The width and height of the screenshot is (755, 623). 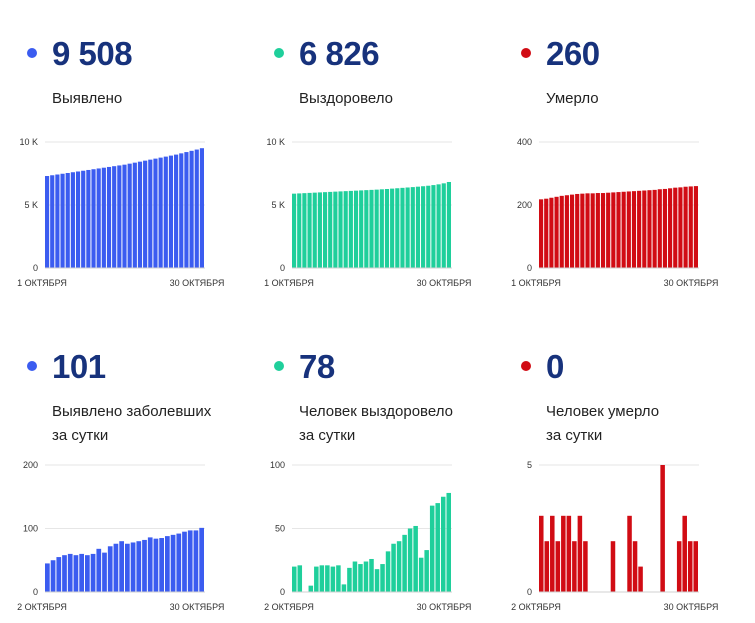 What do you see at coordinates (131, 424) in the screenshot?
I see `stat-label: Выявлено заболевших за сутки` at bounding box center [131, 424].